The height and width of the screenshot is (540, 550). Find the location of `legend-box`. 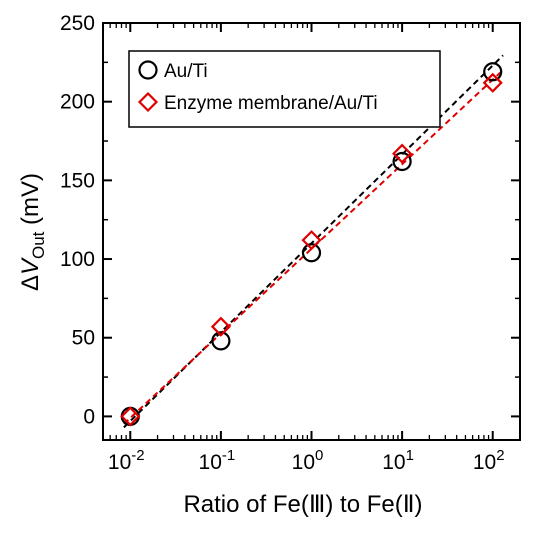

legend-box is located at coordinates (284, 89).